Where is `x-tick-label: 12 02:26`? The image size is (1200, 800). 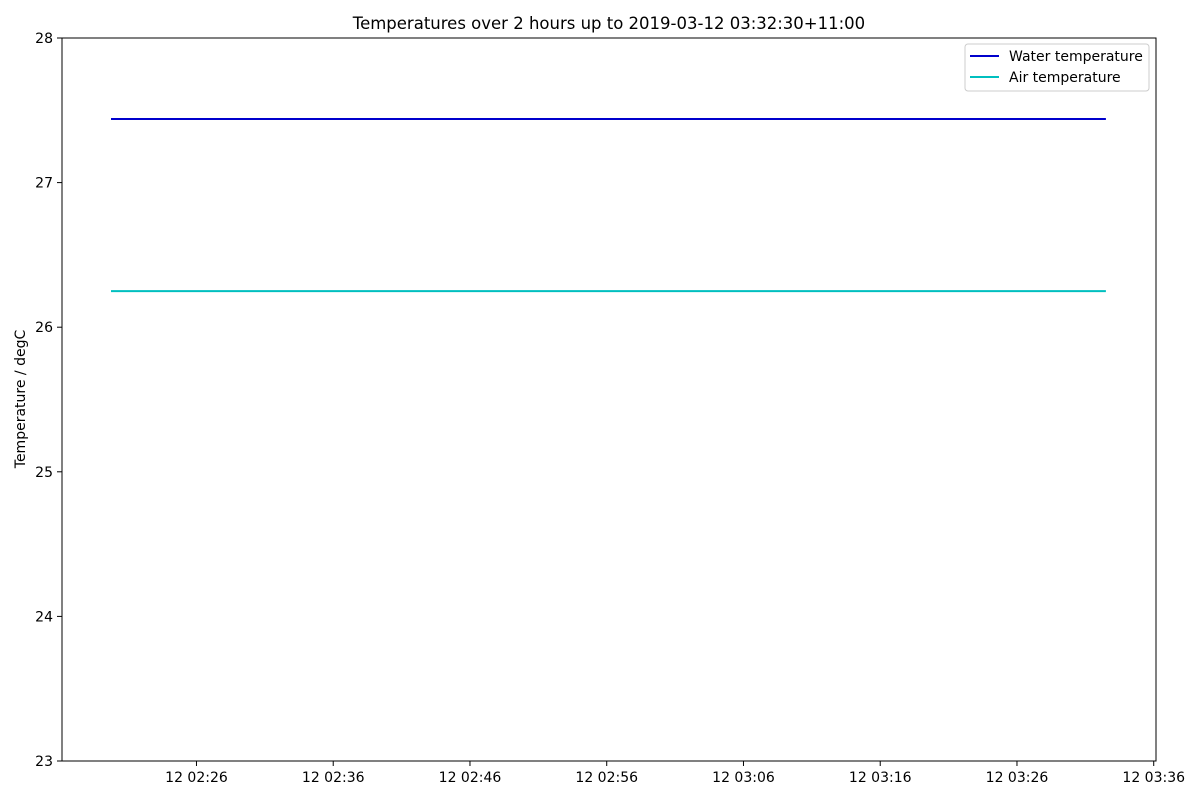
x-tick-label: 12 02:26 is located at coordinates (196, 778).